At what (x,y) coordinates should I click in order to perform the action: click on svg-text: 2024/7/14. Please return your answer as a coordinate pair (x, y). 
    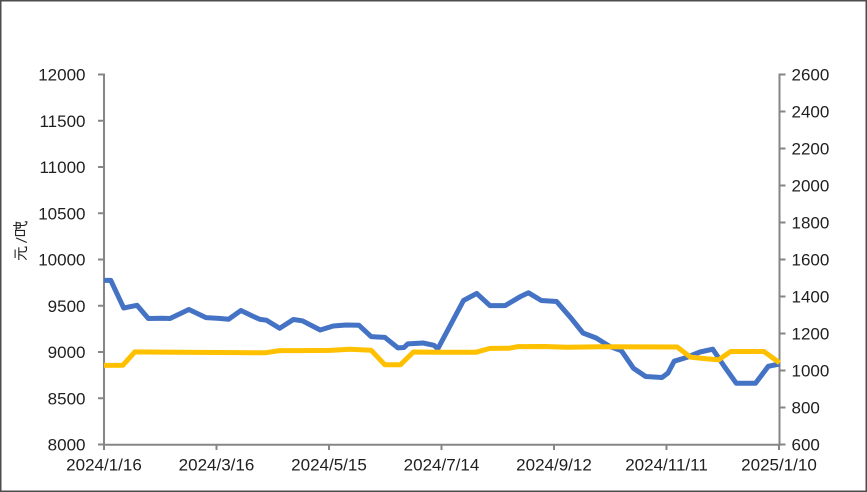
    Looking at the image, I should click on (442, 465).